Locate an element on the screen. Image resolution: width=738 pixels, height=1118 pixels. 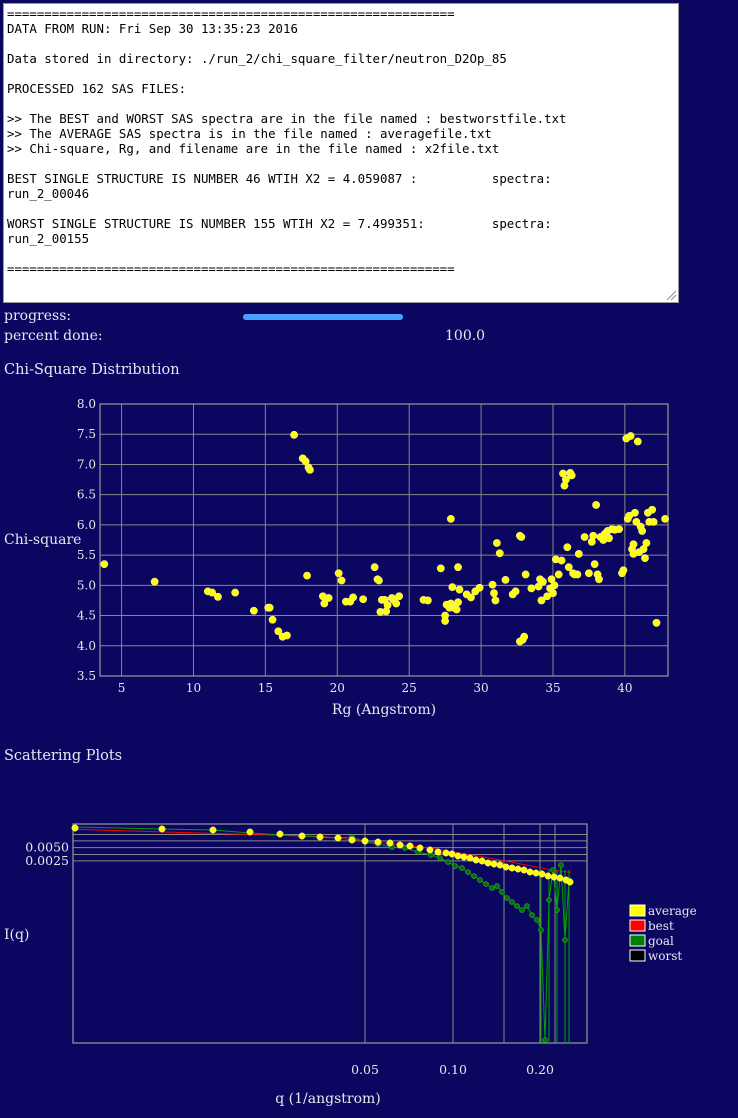
y-tick-label: 8.0 is located at coordinates (86, 404).